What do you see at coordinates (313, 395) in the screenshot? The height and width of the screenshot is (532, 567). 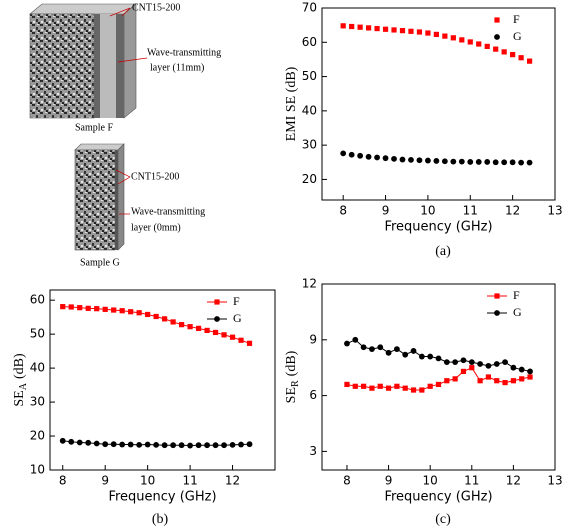 I see `y-tick-label: 6` at bounding box center [313, 395].